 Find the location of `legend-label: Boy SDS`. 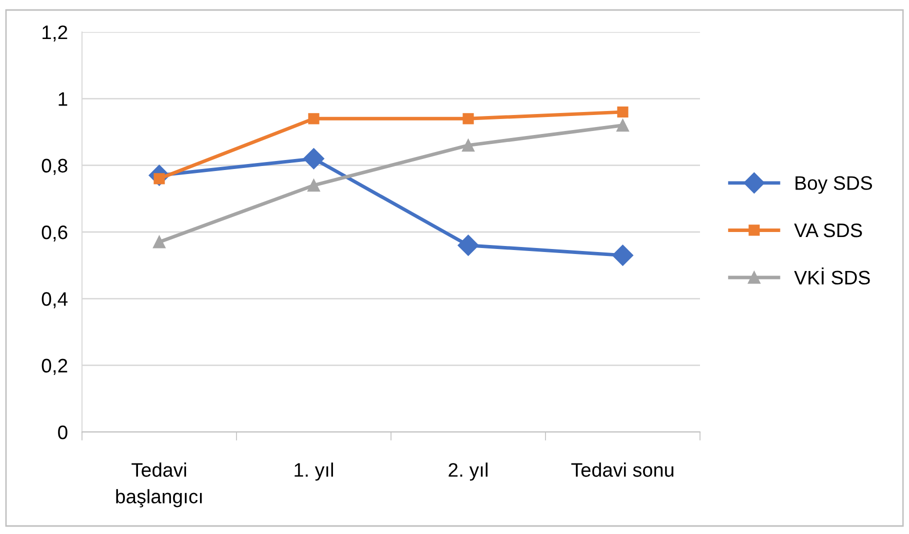

legend-label: Boy SDS is located at coordinates (834, 185).